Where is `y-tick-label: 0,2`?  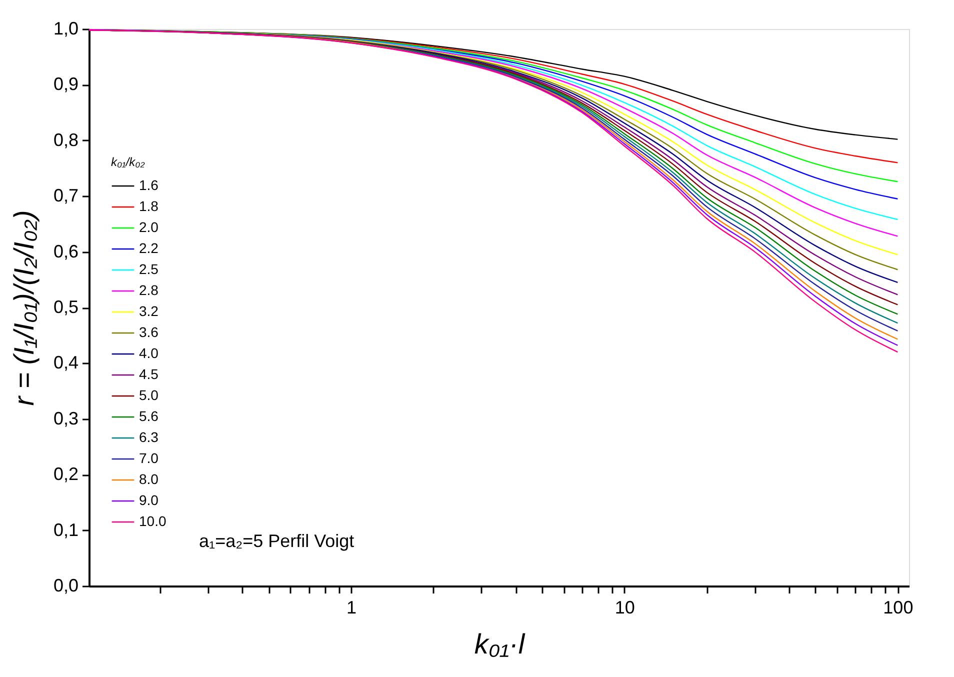 y-tick-label: 0,2 is located at coordinates (65, 474).